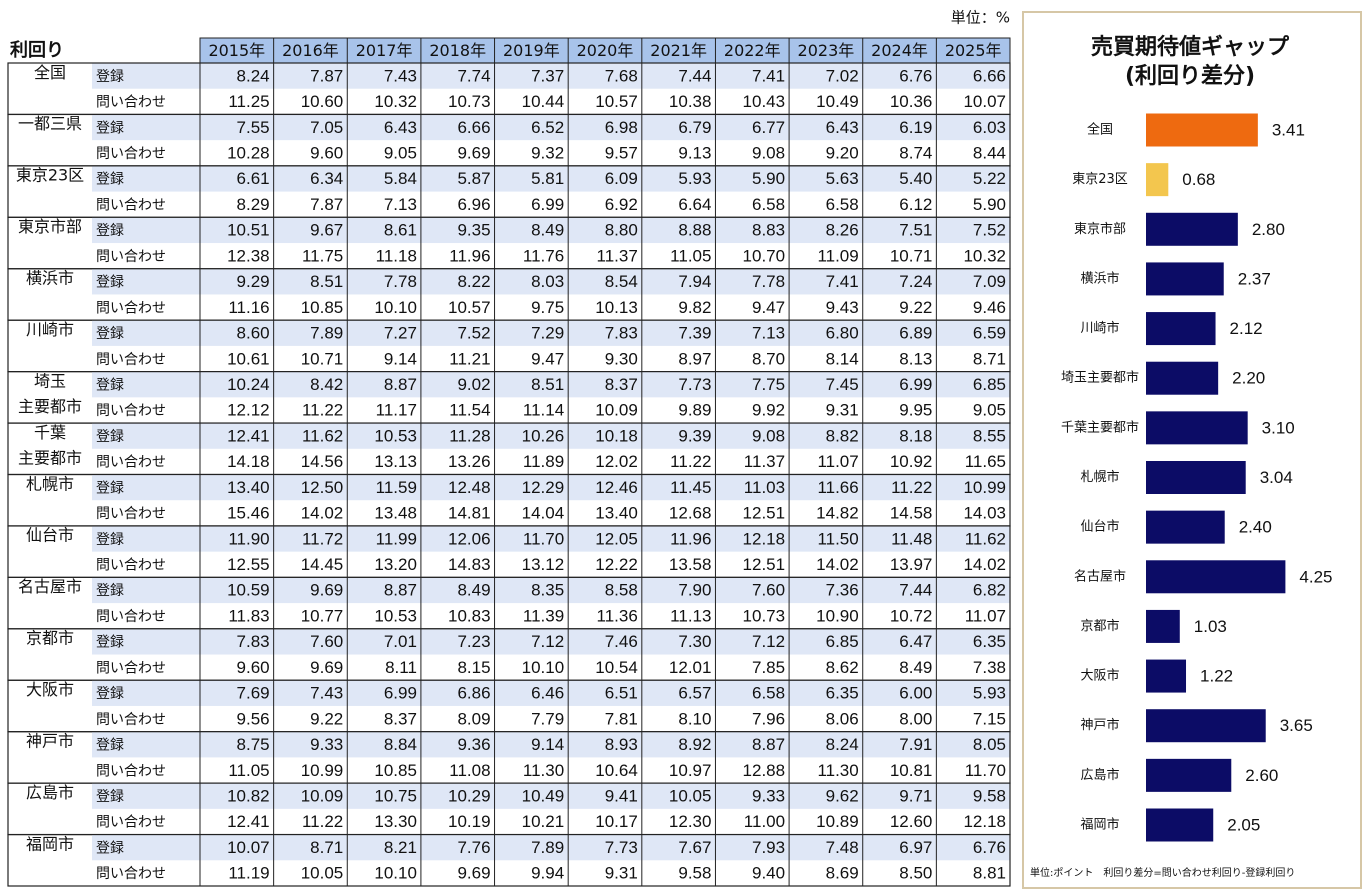 The width and height of the screenshot is (1368, 896). Describe the element at coordinates (543, 487) in the screenshot. I see `cell-value: 12.29` at that location.